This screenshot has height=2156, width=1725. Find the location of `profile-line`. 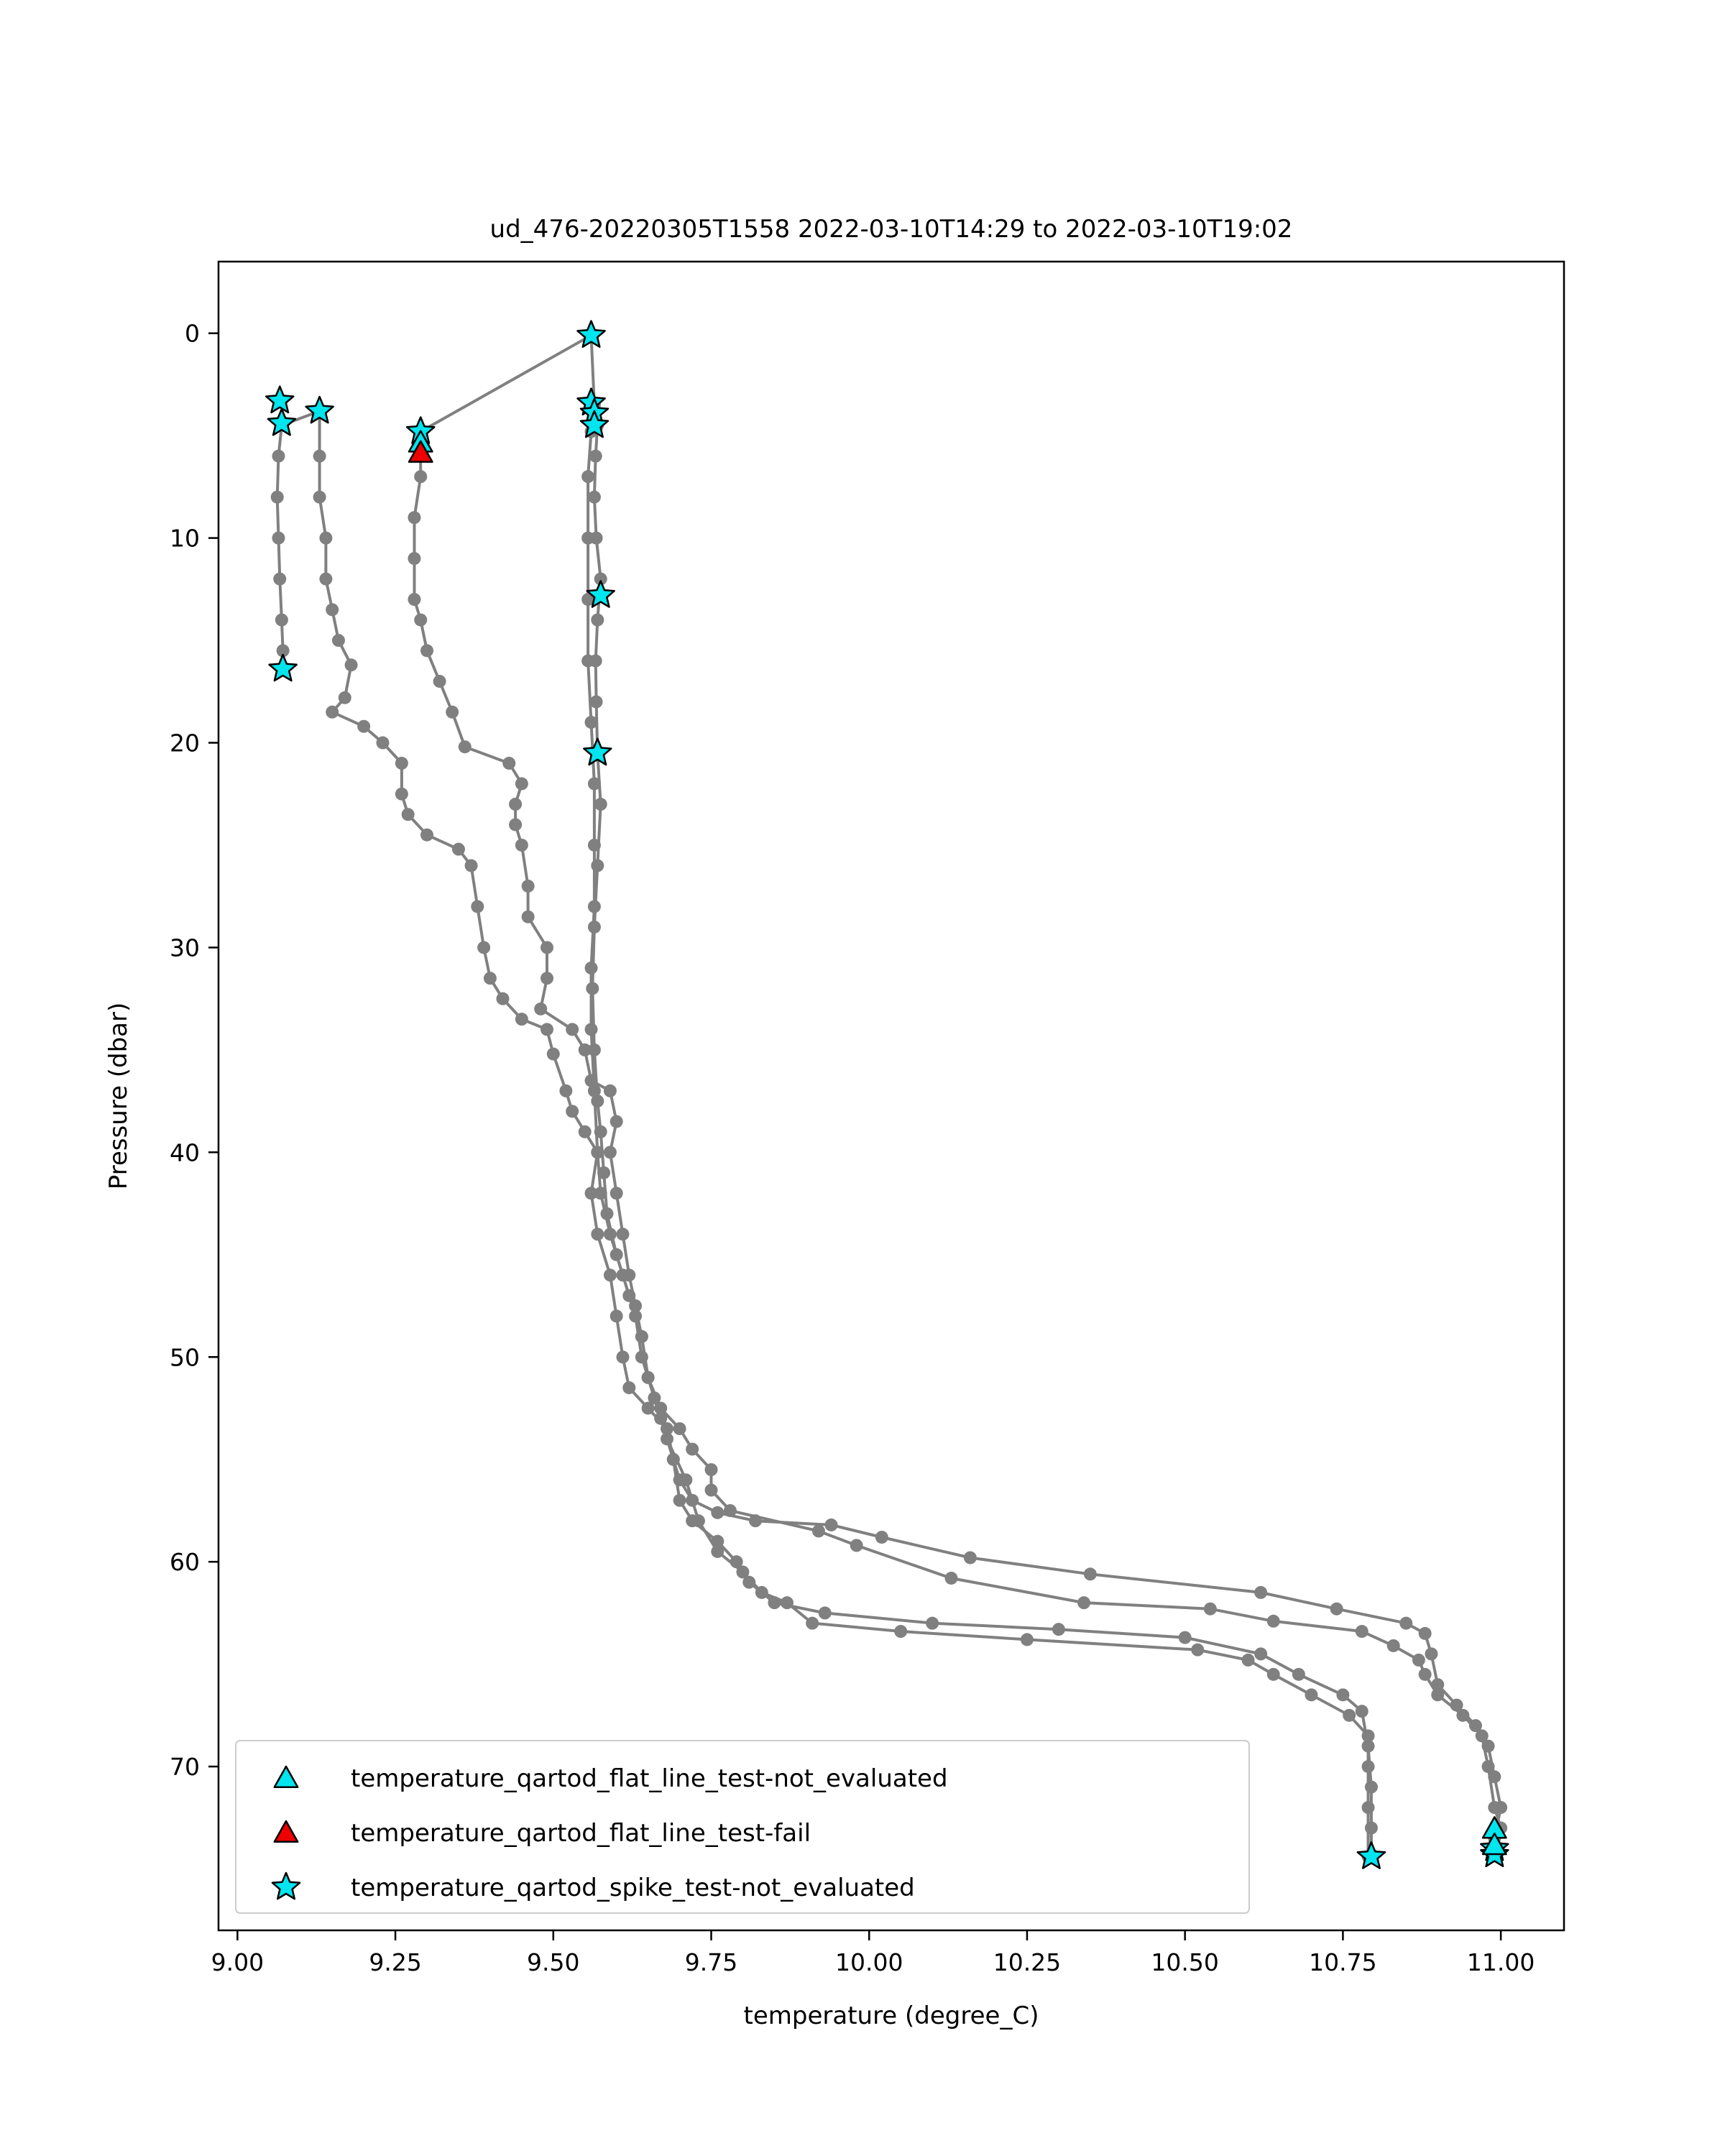

profile-line is located at coordinates (506, 383).